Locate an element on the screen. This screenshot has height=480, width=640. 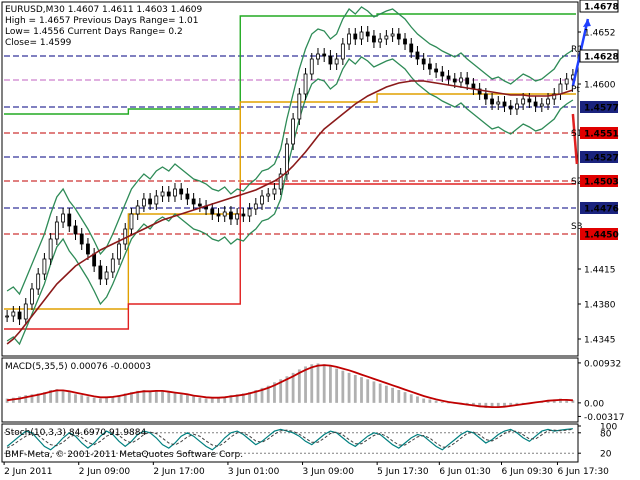
price-tick-label: 1.4551 is located at coordinates (601, 135).